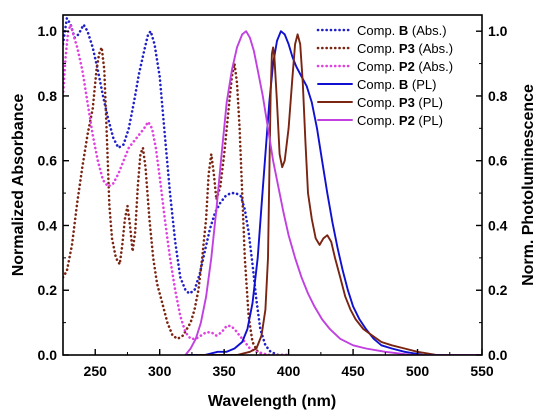  What do you see at coordinates (402, 30) in the screenshot?
I see `legend-label-0: Comp. B (Abs.)` at bounding box center [402, 30].